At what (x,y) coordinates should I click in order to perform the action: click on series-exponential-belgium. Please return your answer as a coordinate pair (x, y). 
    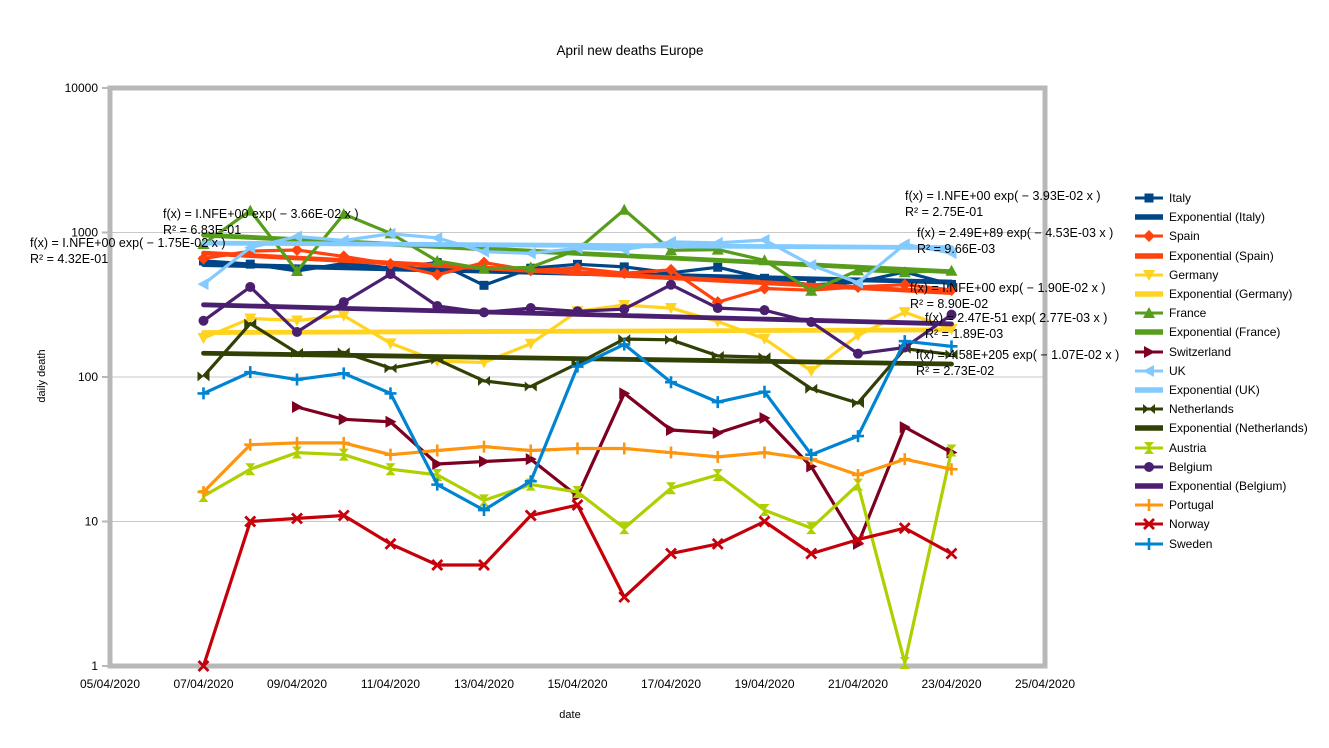
    Looking at the image, I should click on (577, 314).